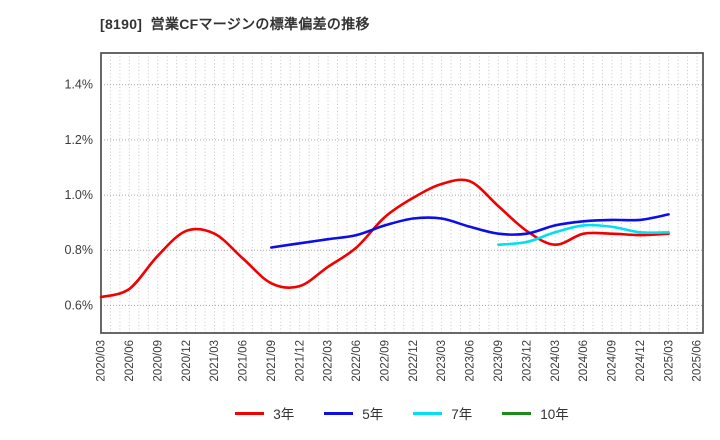 This screenshot has height=440, width=720. I want to click on x-tick-label: 2021/06, so click(244, 361).